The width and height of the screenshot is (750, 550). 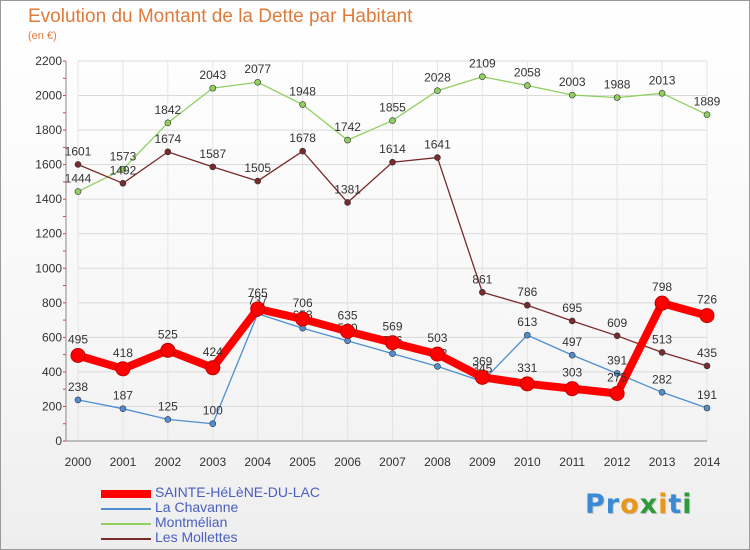 I want to click on data-label: 331, so click(x=527, y=368).